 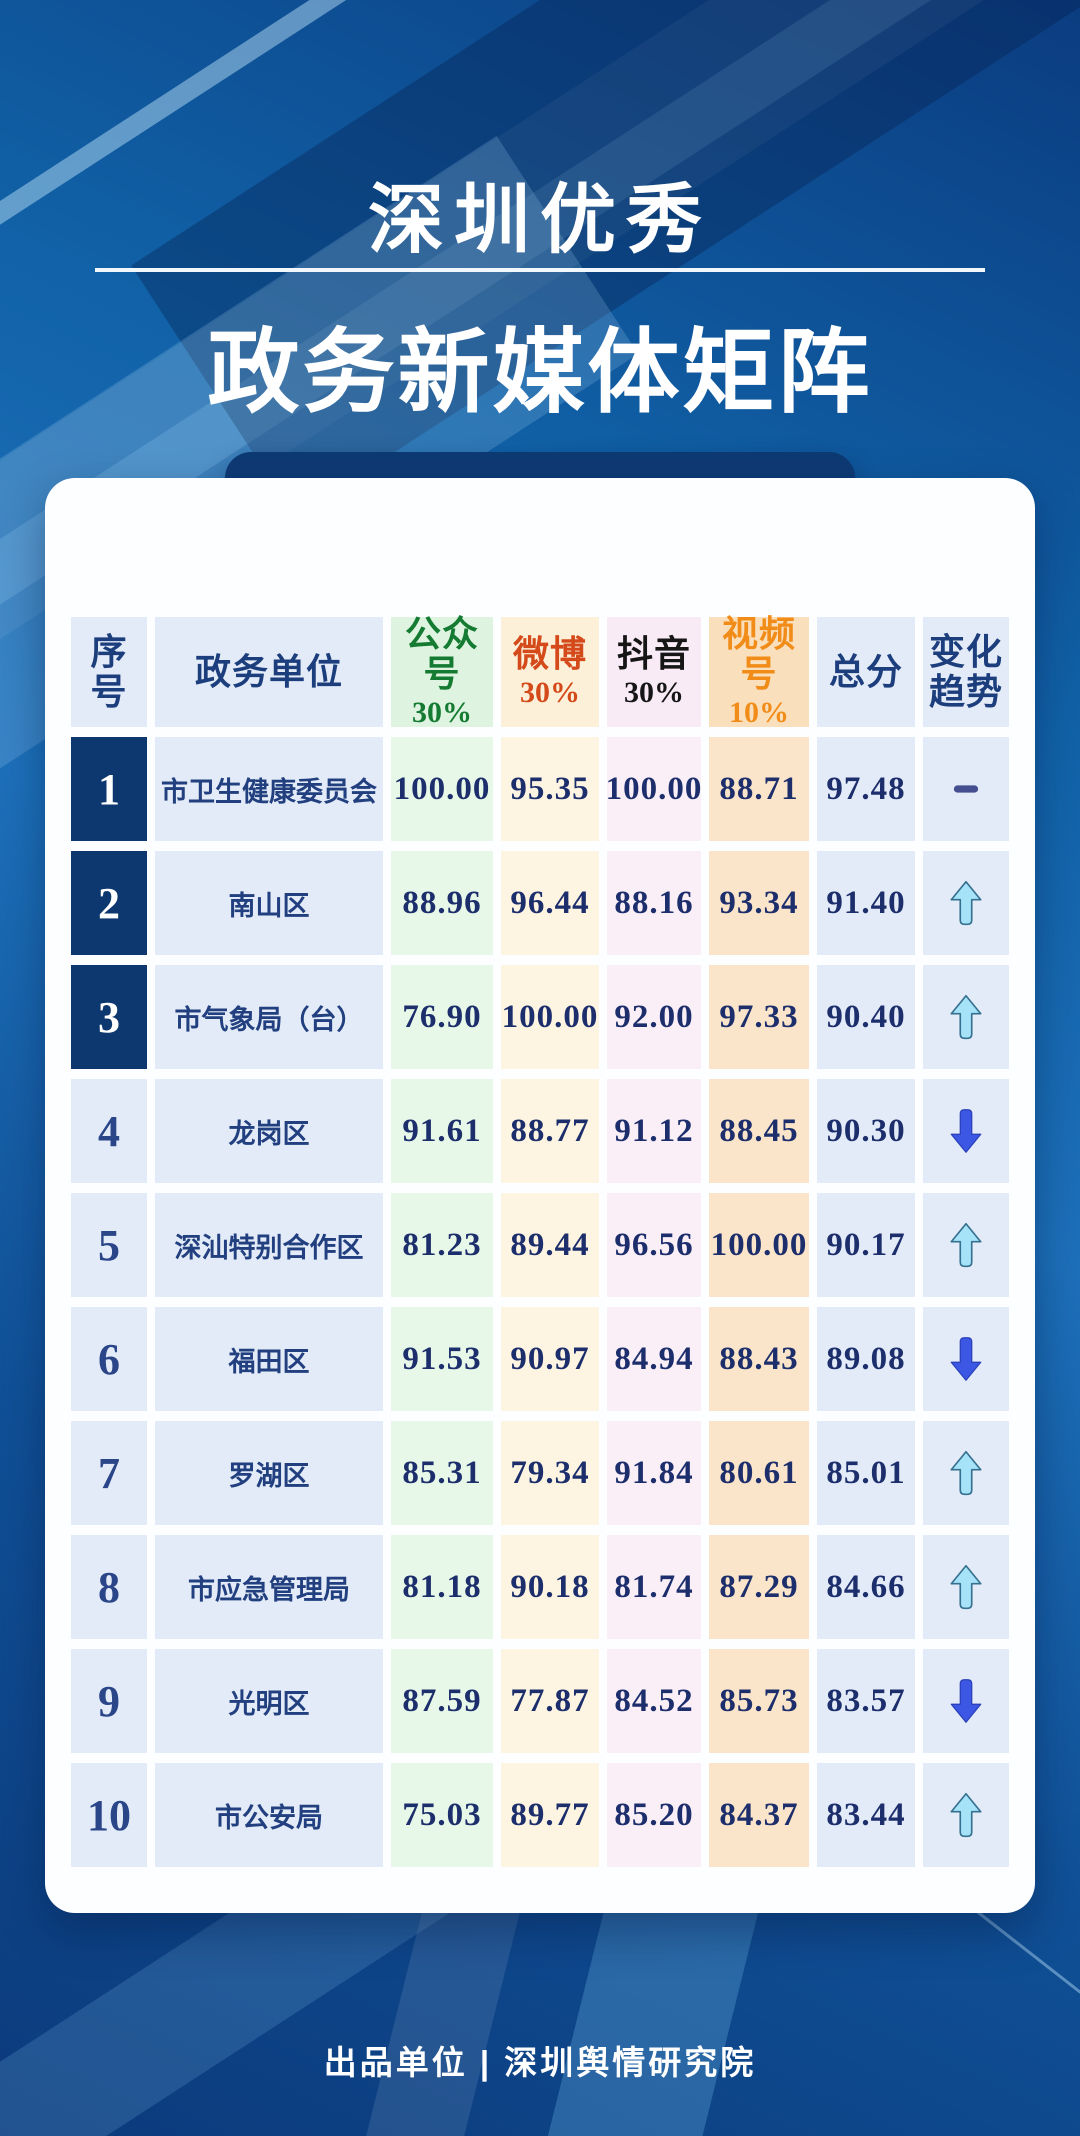 I want to click on column-header-total: 总分, so click(x=866, y=672).